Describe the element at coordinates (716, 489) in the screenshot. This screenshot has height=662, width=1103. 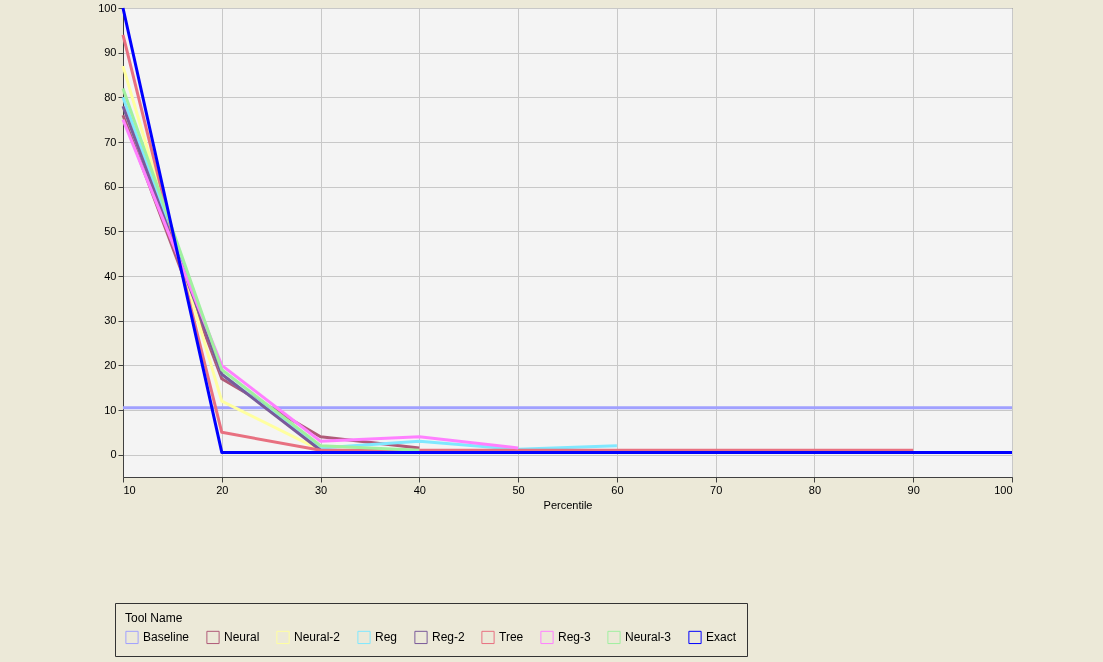
I see `x-tick-label: 70` at that location.